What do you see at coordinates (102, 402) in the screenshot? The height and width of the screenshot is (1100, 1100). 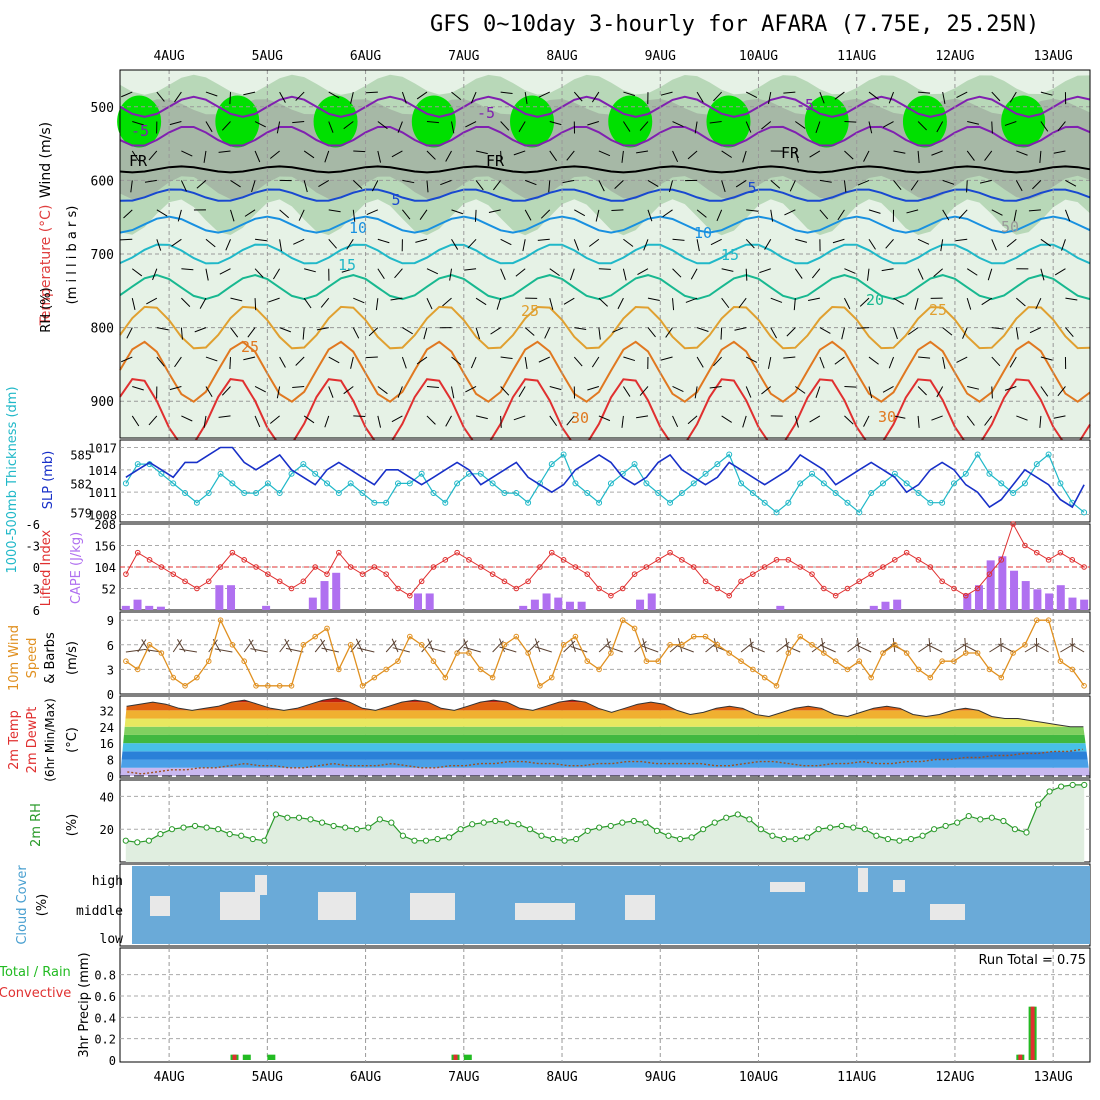 I see `upper-ytick: 900` at bounding box center [102, 402].